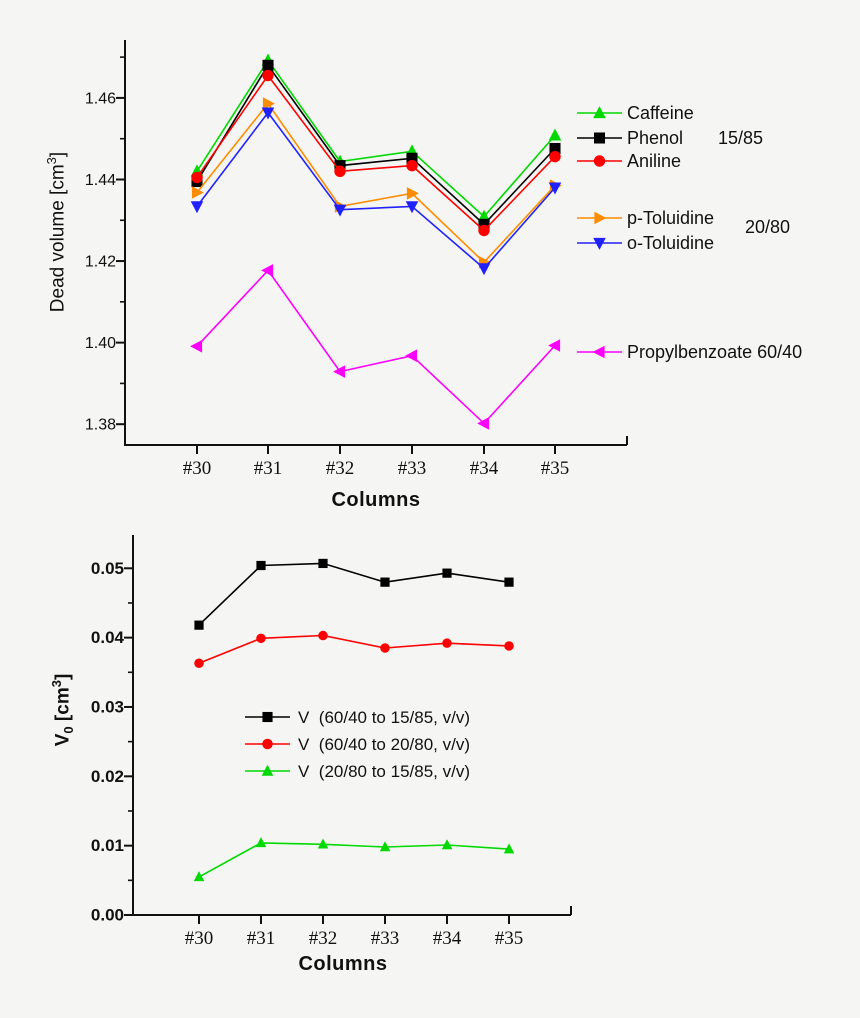 This screenshot has height=1018, width=860. I want to click on y-tick-label: 0.03, so click(107, 706).